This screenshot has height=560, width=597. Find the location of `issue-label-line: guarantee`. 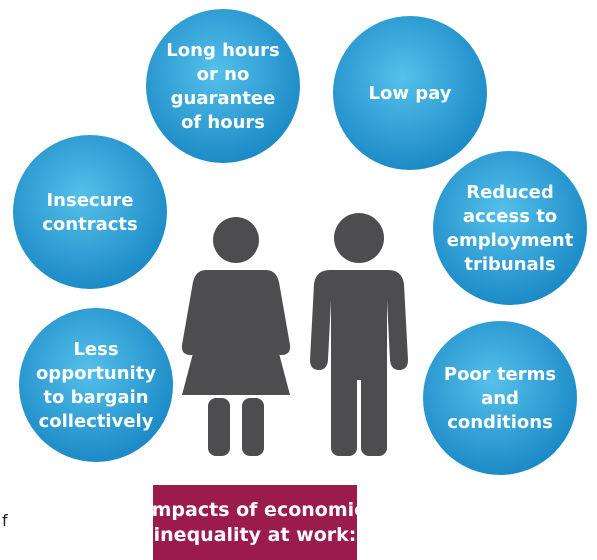

issue-label-line: guarantee is located at coordinates (223, 98).